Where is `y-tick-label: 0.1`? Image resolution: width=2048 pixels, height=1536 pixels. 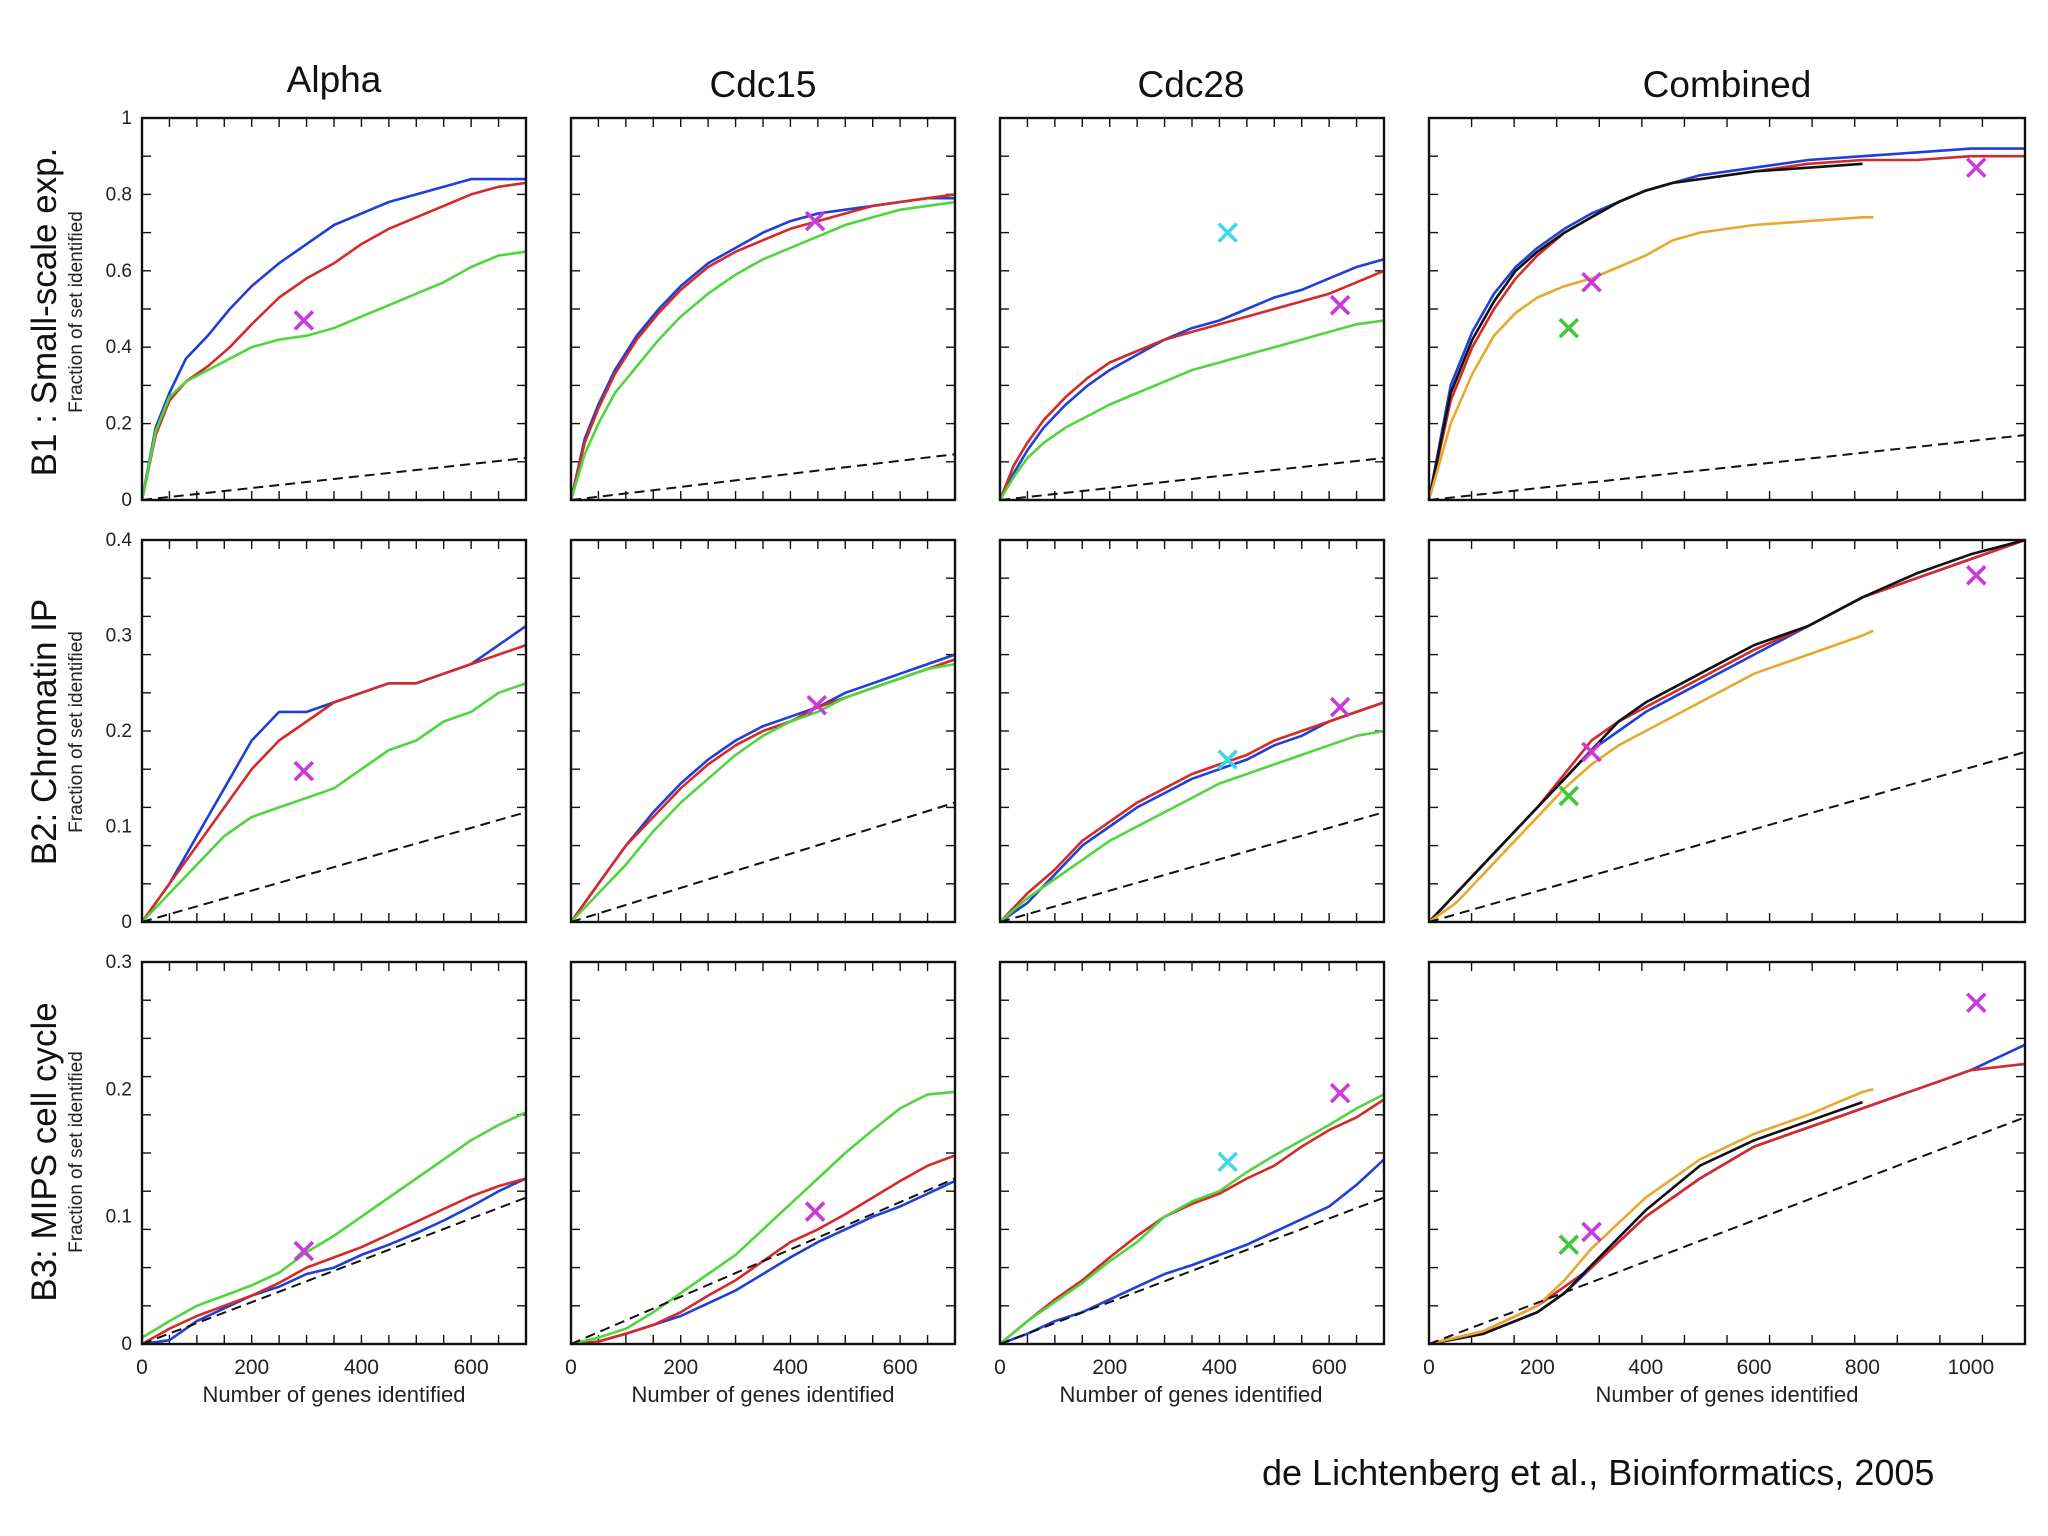 y-tick-label: 0.1 is located at coordinates (119, 827).